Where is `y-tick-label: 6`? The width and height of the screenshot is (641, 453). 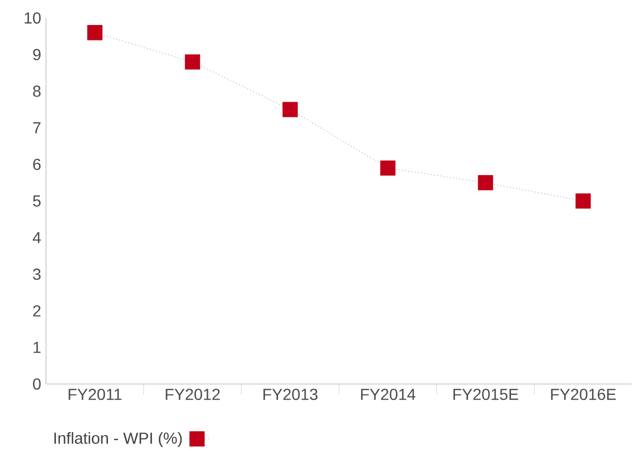
y-tick-label: 6 is located at coordinates (37, 164).